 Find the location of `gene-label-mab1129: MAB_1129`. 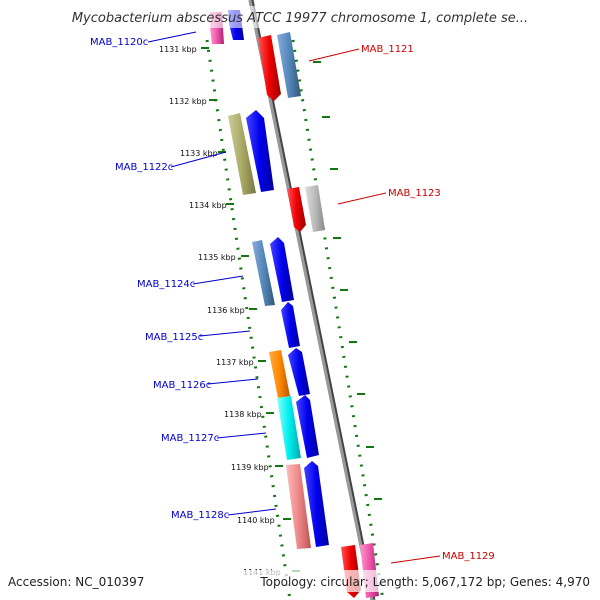

gene-label-mab1129: MAB_1129 is located at coordinates (468, 556).